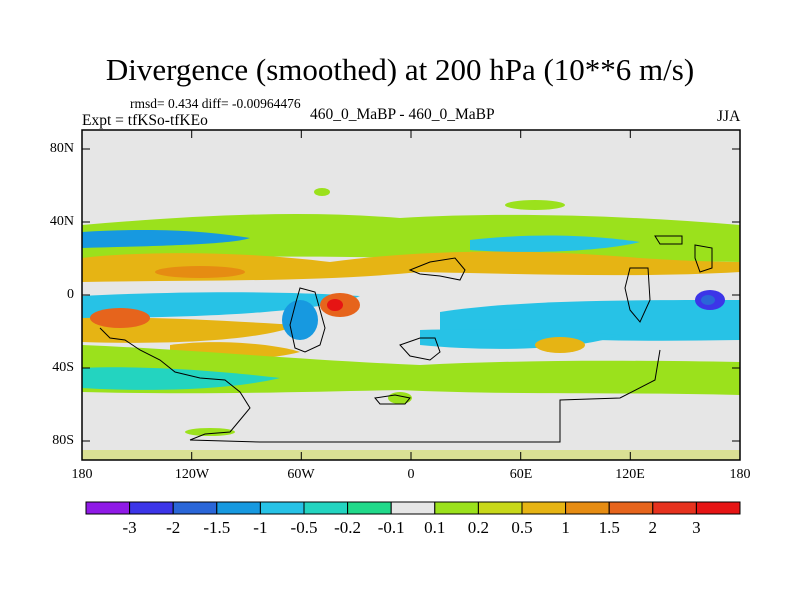  I want to click on colorbar, so click(413, 508).